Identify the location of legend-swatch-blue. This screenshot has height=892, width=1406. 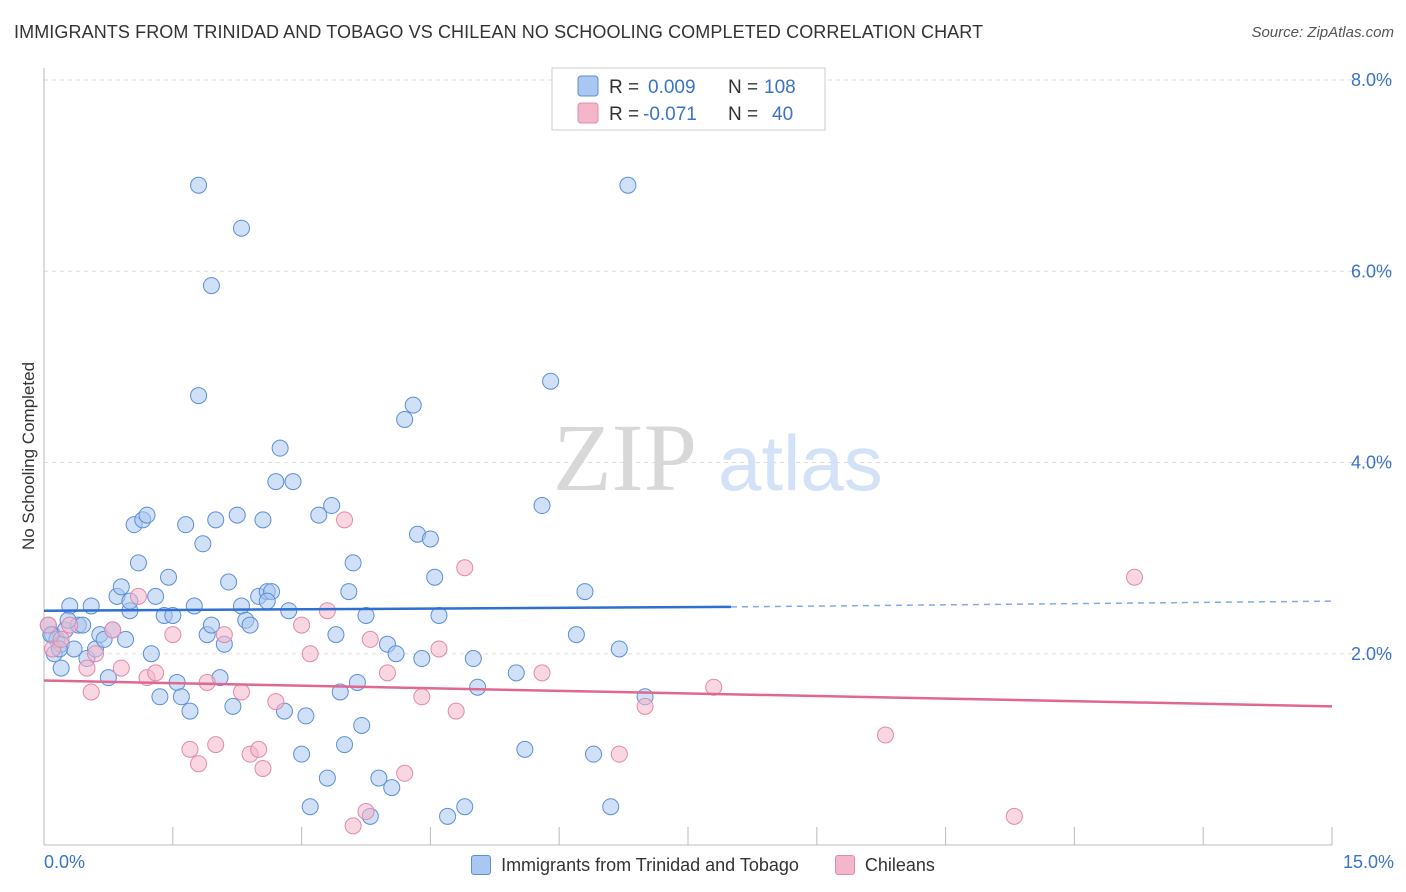
(588, 86).